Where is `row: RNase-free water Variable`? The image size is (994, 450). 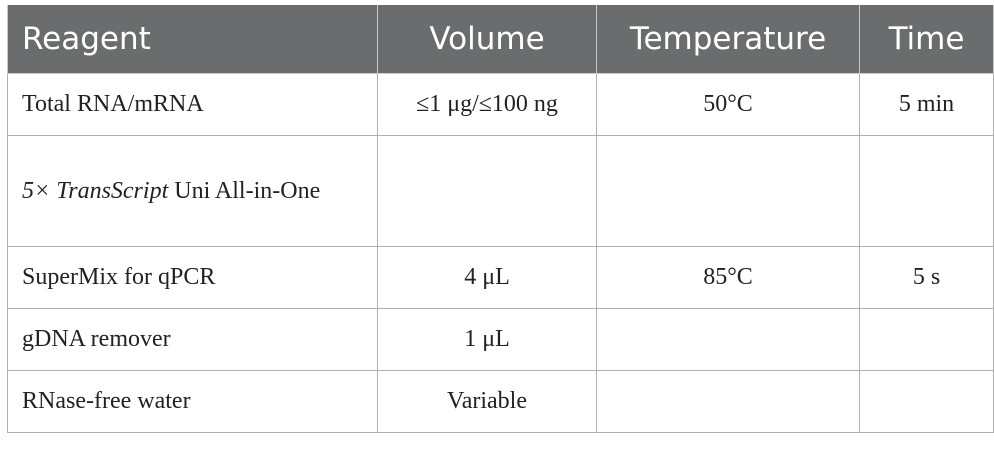 row: RNase-free water Variable is located at coordinates (500, 401).